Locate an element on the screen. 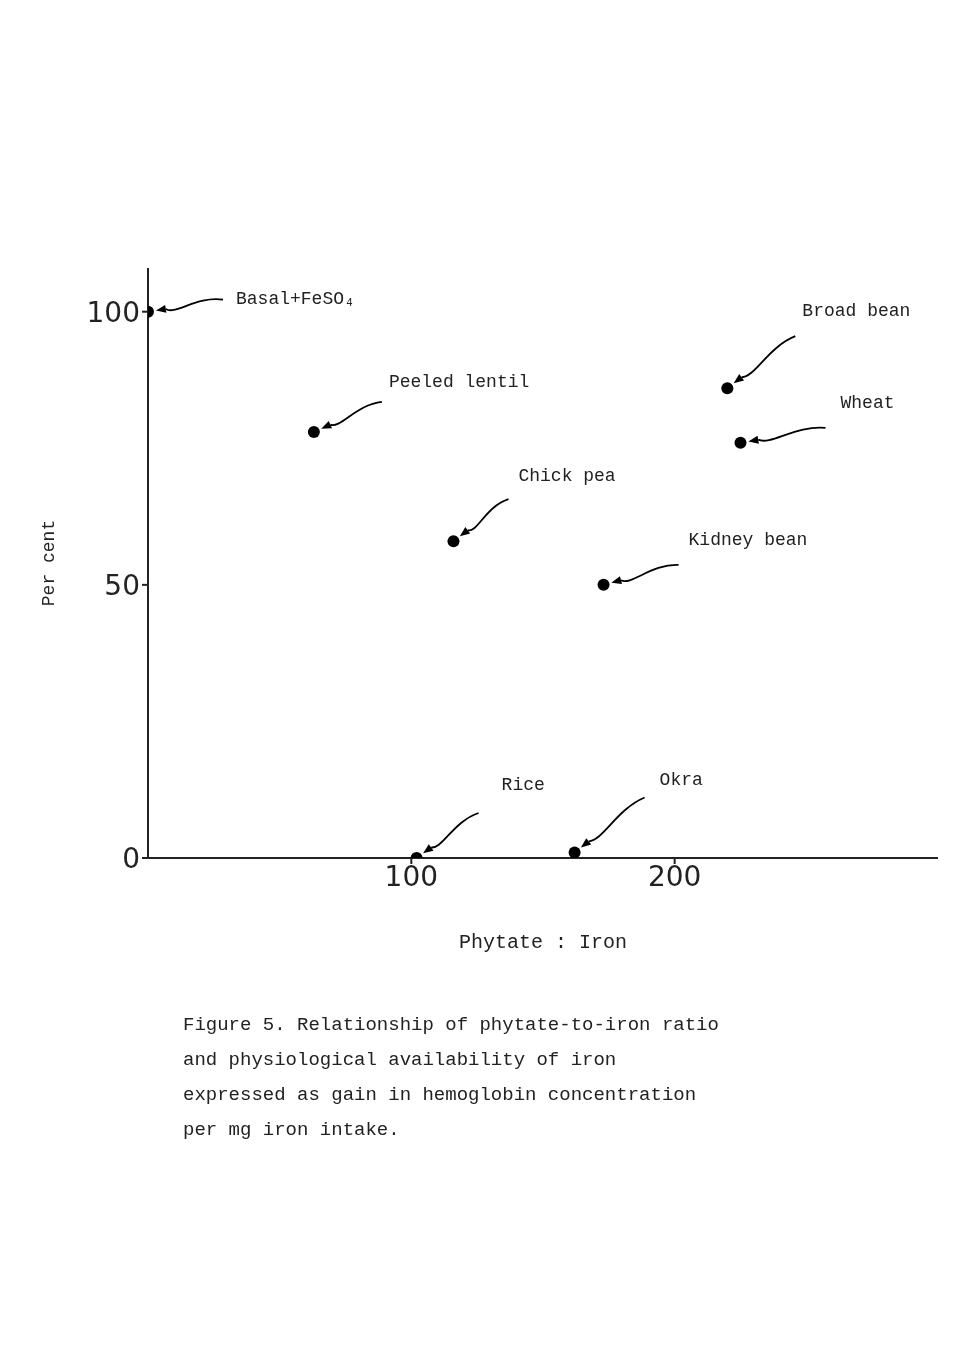  text: Kidney bean is located at coordinates (748, 539).